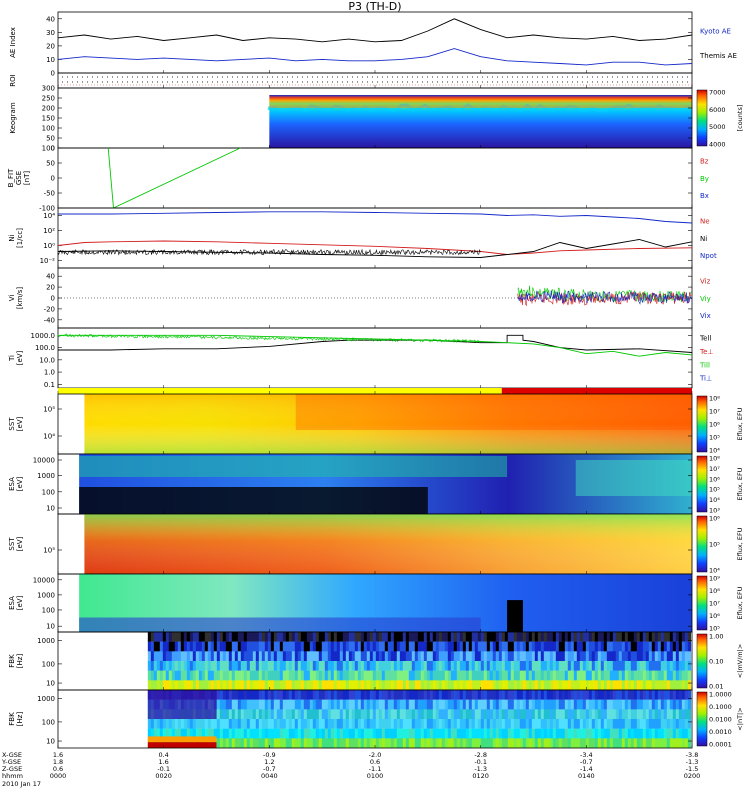 This screenshot has height=800, width=750. Describe the element at coordinates (388, 424) in the screenshot. I see `sst-ion-shade` at that location.